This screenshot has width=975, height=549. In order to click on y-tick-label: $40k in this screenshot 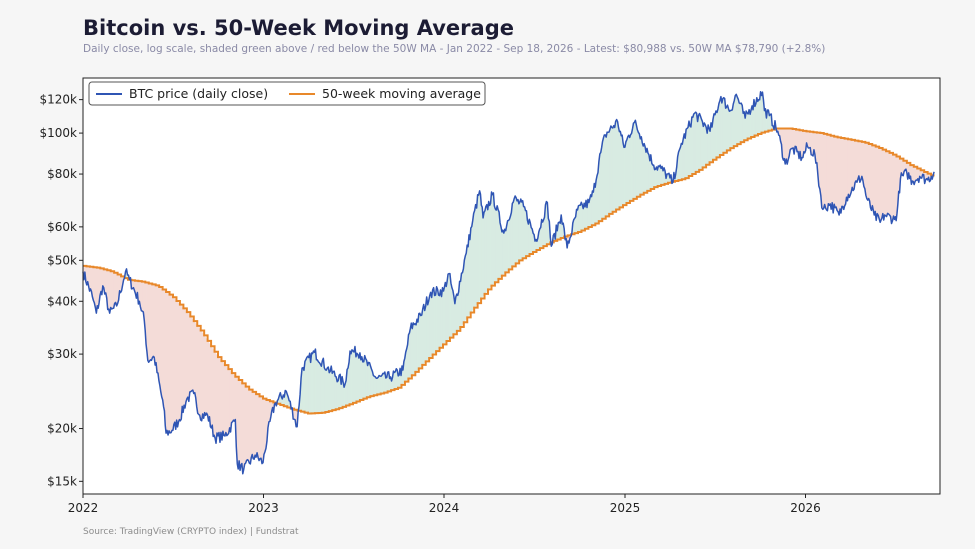, I will do `click(62, 301)`.